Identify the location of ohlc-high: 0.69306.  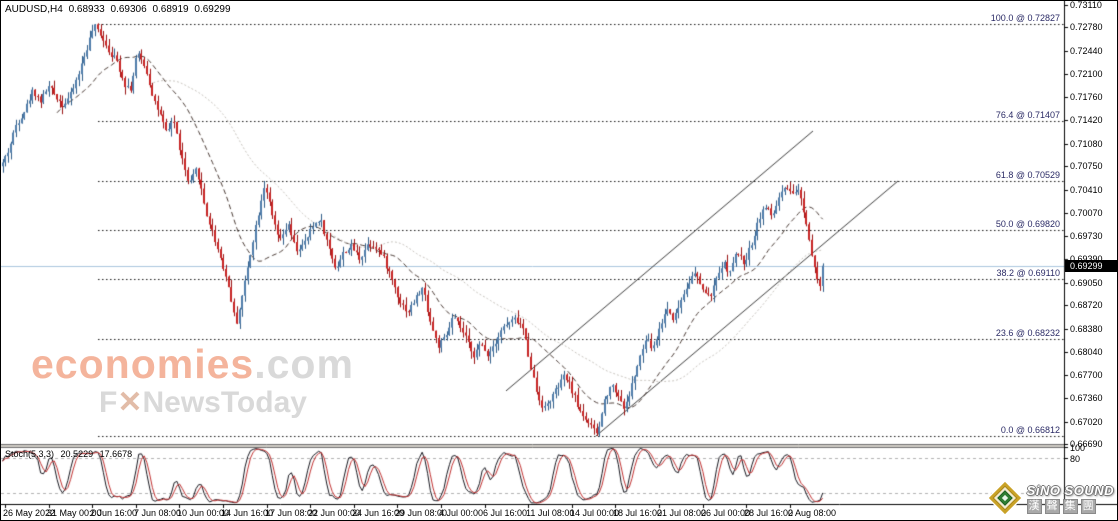
(128, 9).